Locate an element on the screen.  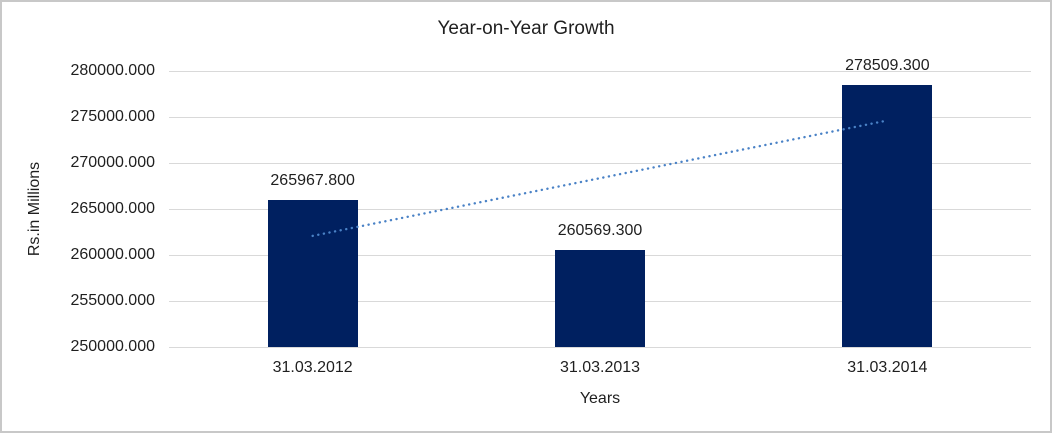
y-tick-label: 275000.000 is located at coordinates (112, 116).